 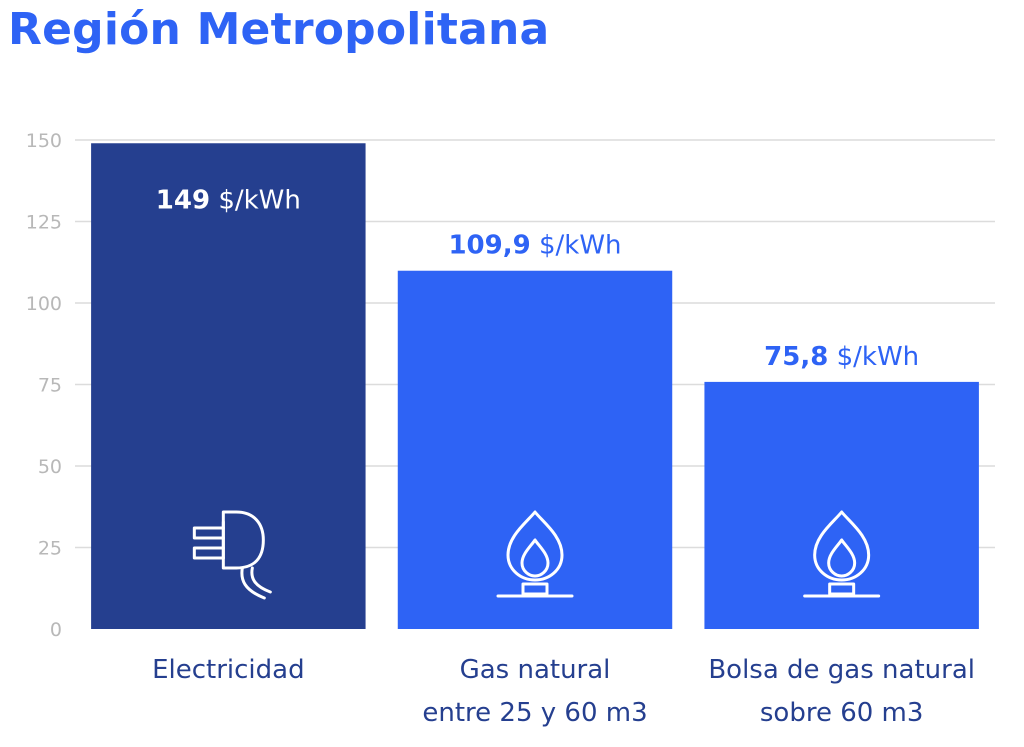 I want to click on category-label: Bolsa de gas natural, so click(x=841, y=670).